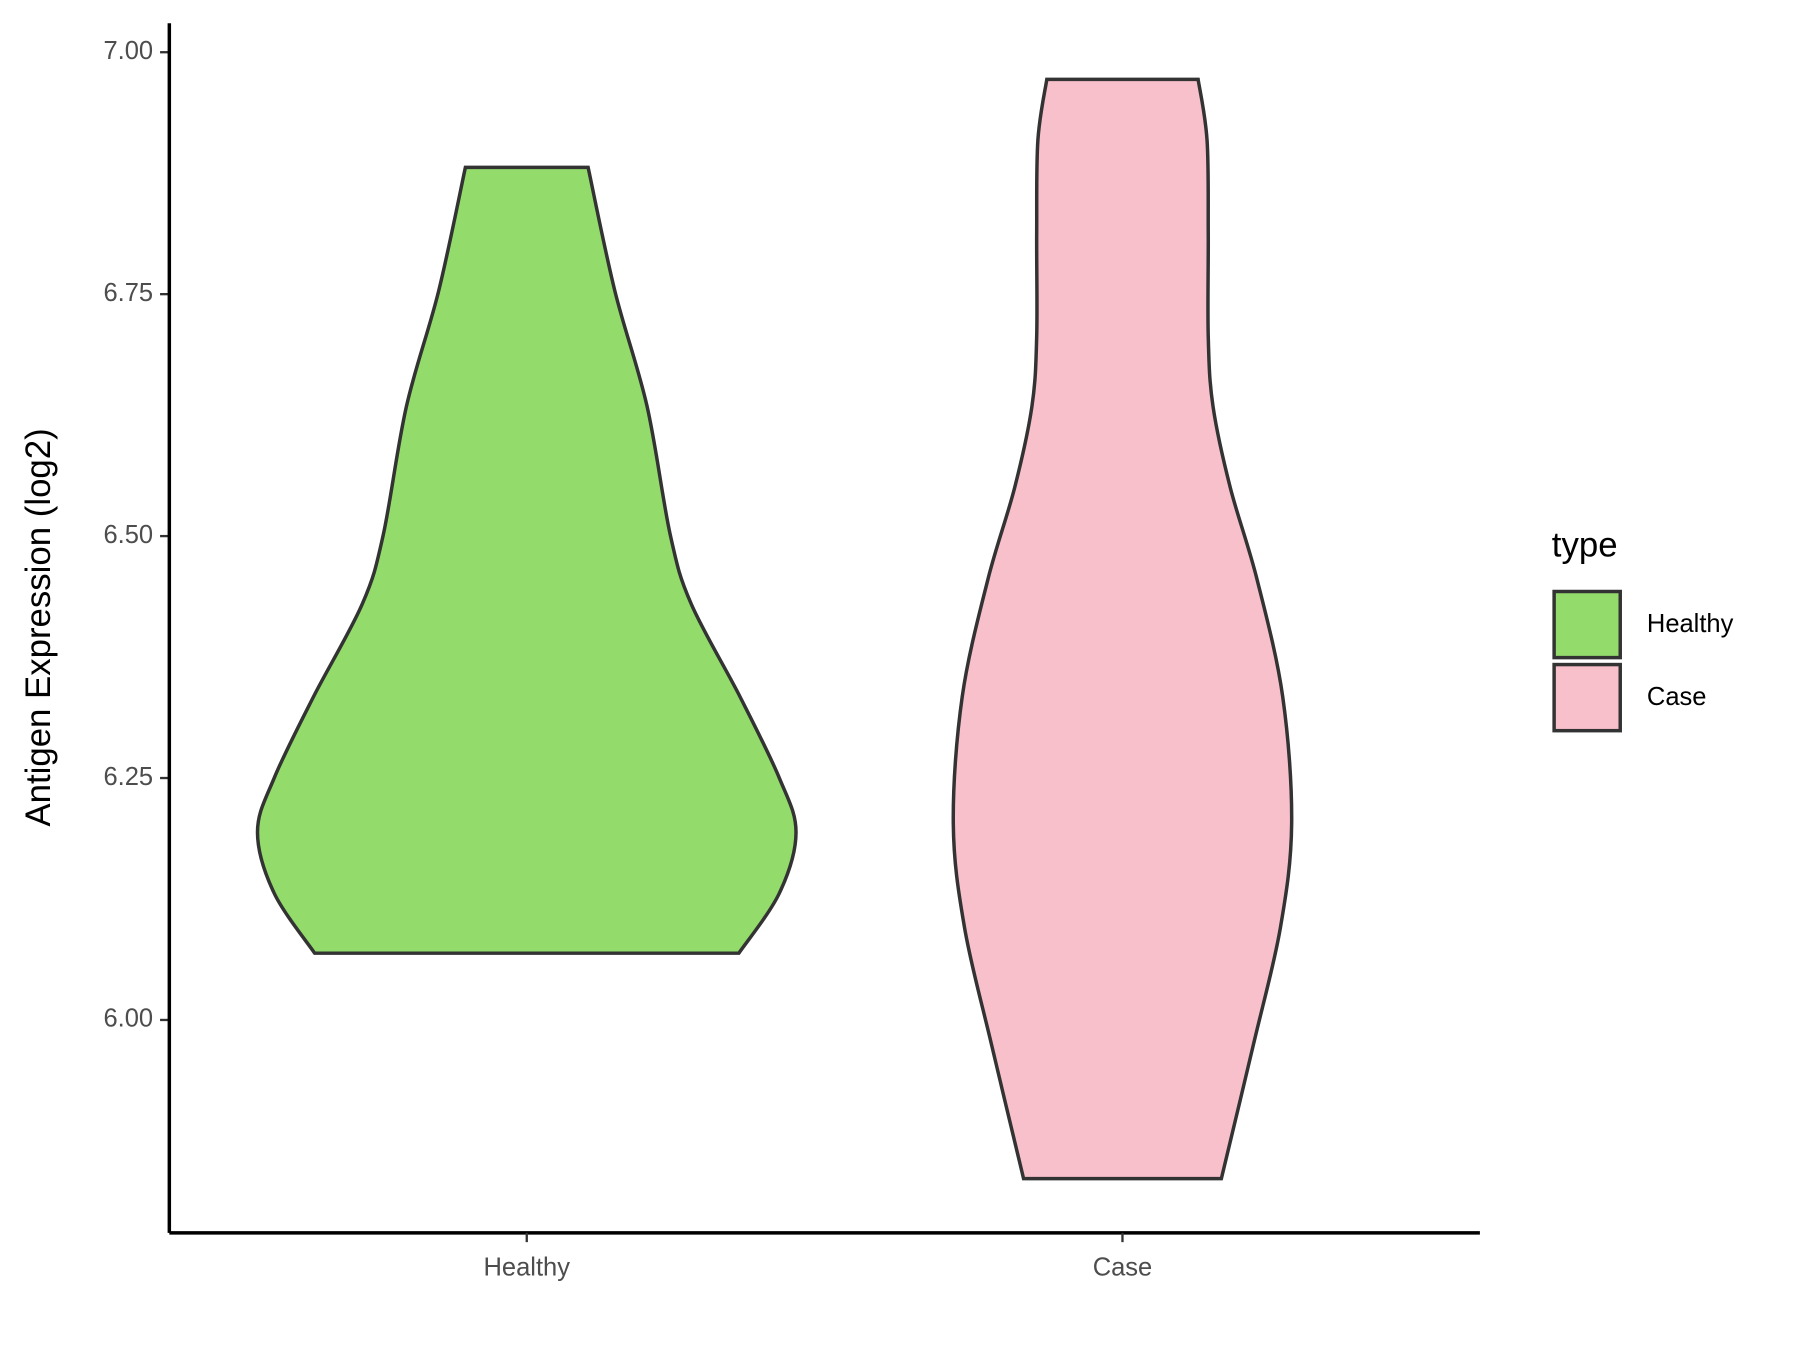  What do you see at coordinates (128, 51) in the screenshot?
I see `y-tick-label: 7.00` at bounding box center [128, 51].